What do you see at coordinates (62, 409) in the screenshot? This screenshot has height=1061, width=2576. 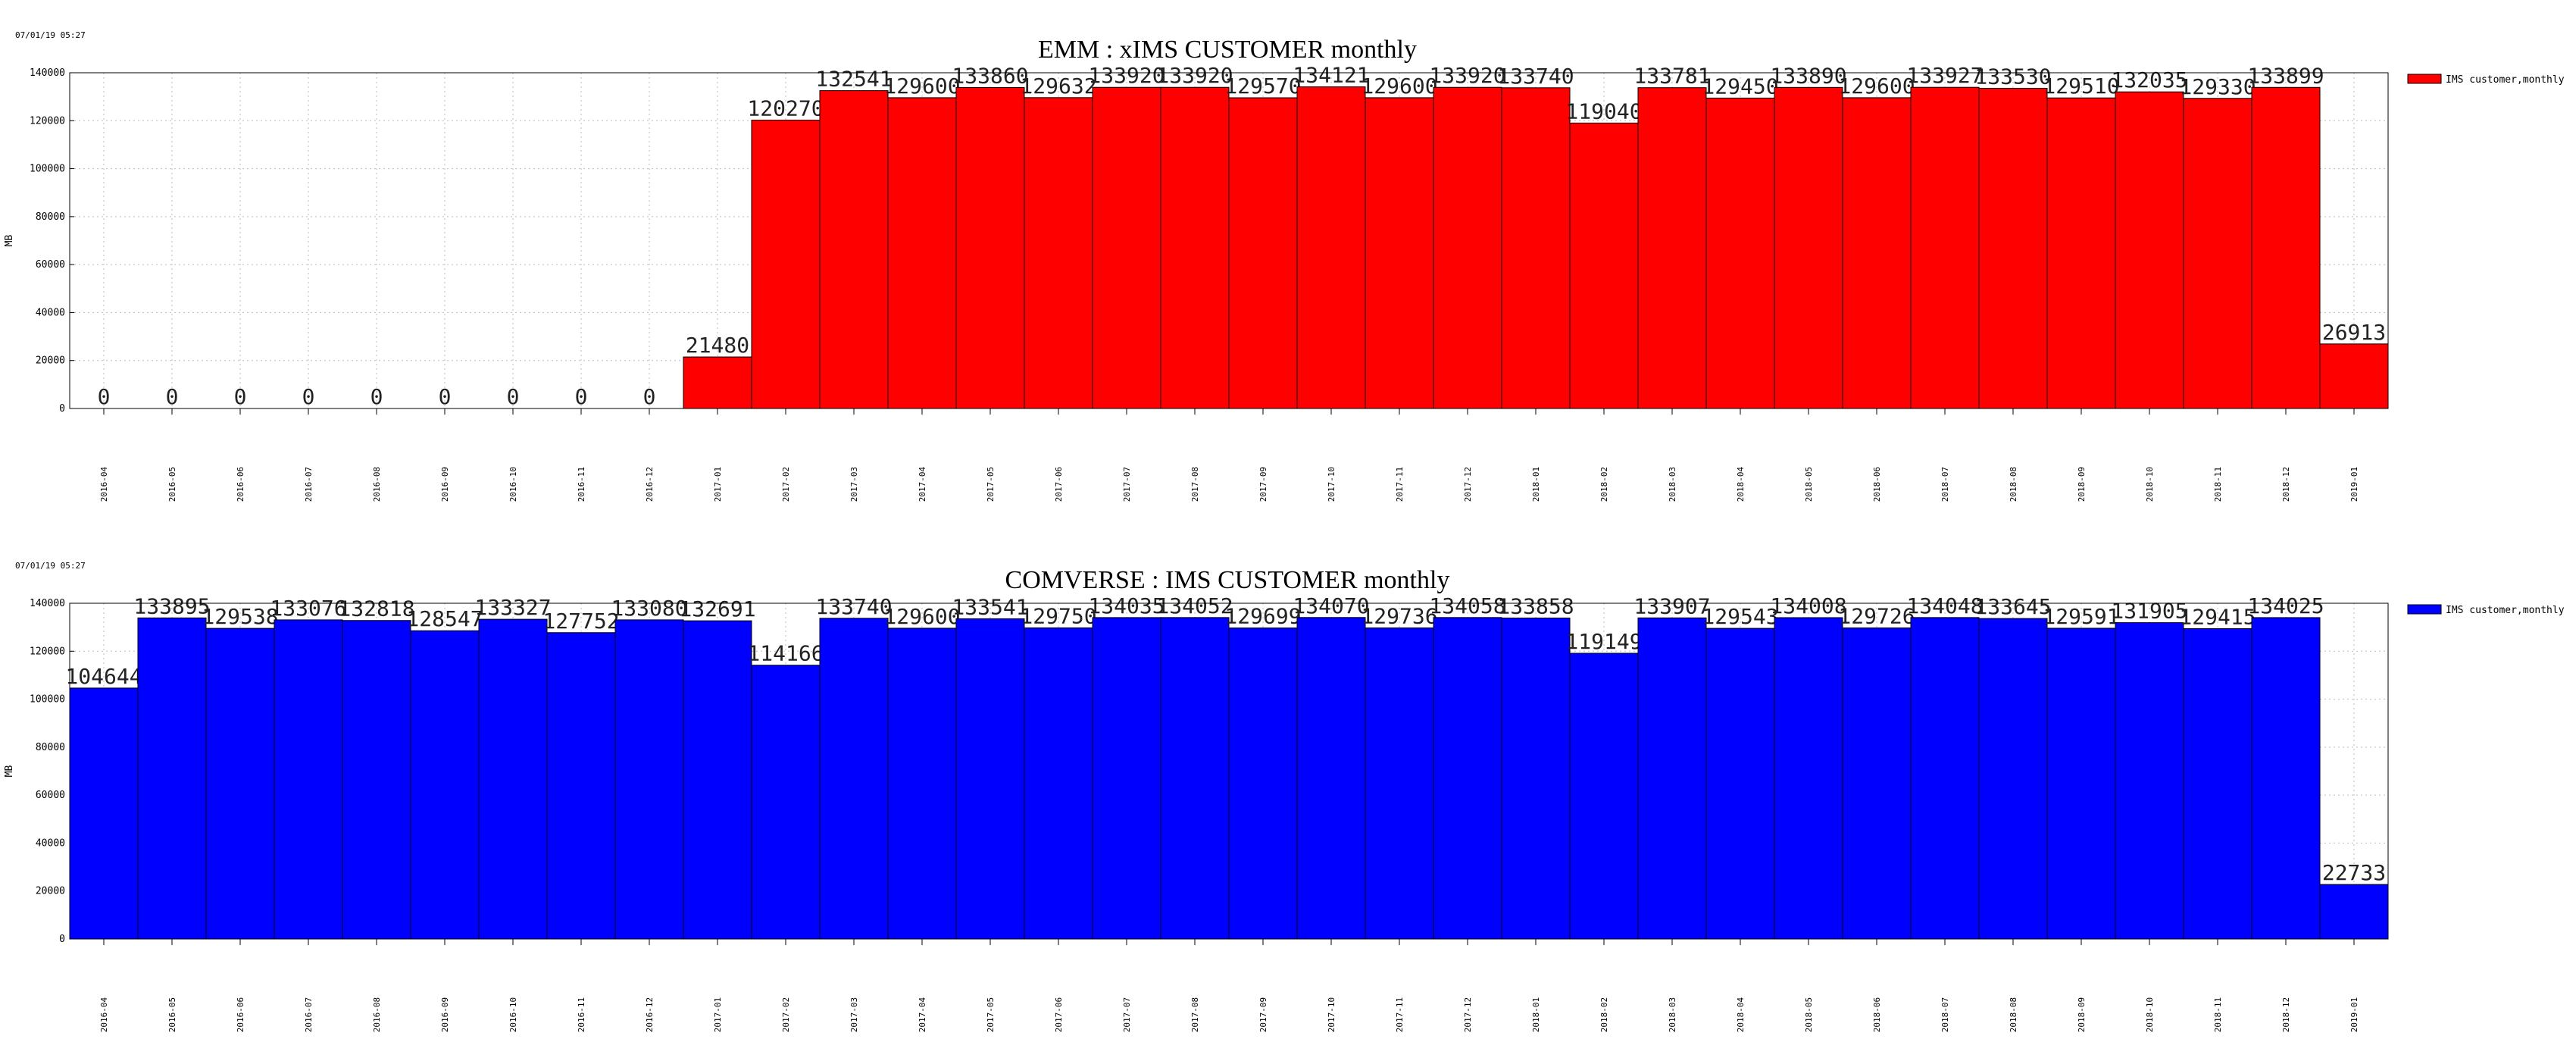 I see `y-tick-label: 0` at bounding box center [62, 409].